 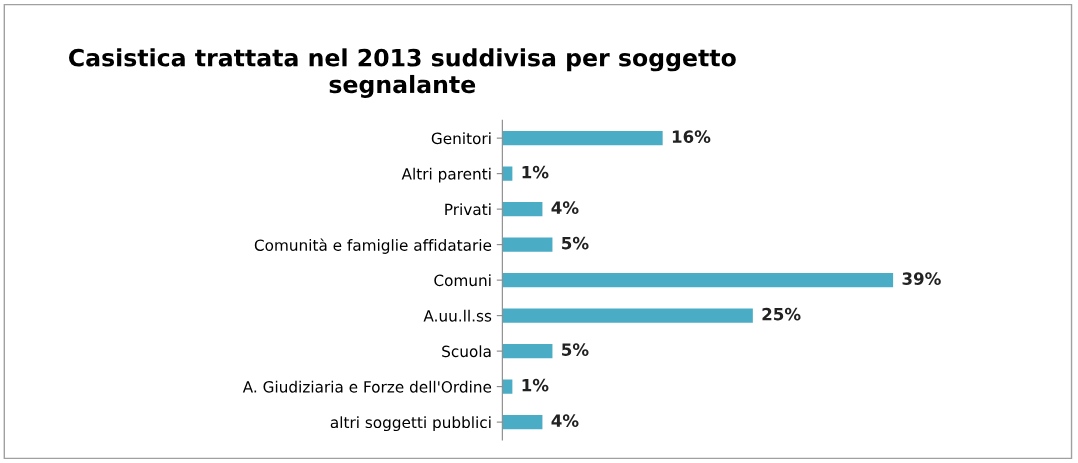 I want to click on y-tick-label: altri soggetti pubblici, so click(x=410, y=424).